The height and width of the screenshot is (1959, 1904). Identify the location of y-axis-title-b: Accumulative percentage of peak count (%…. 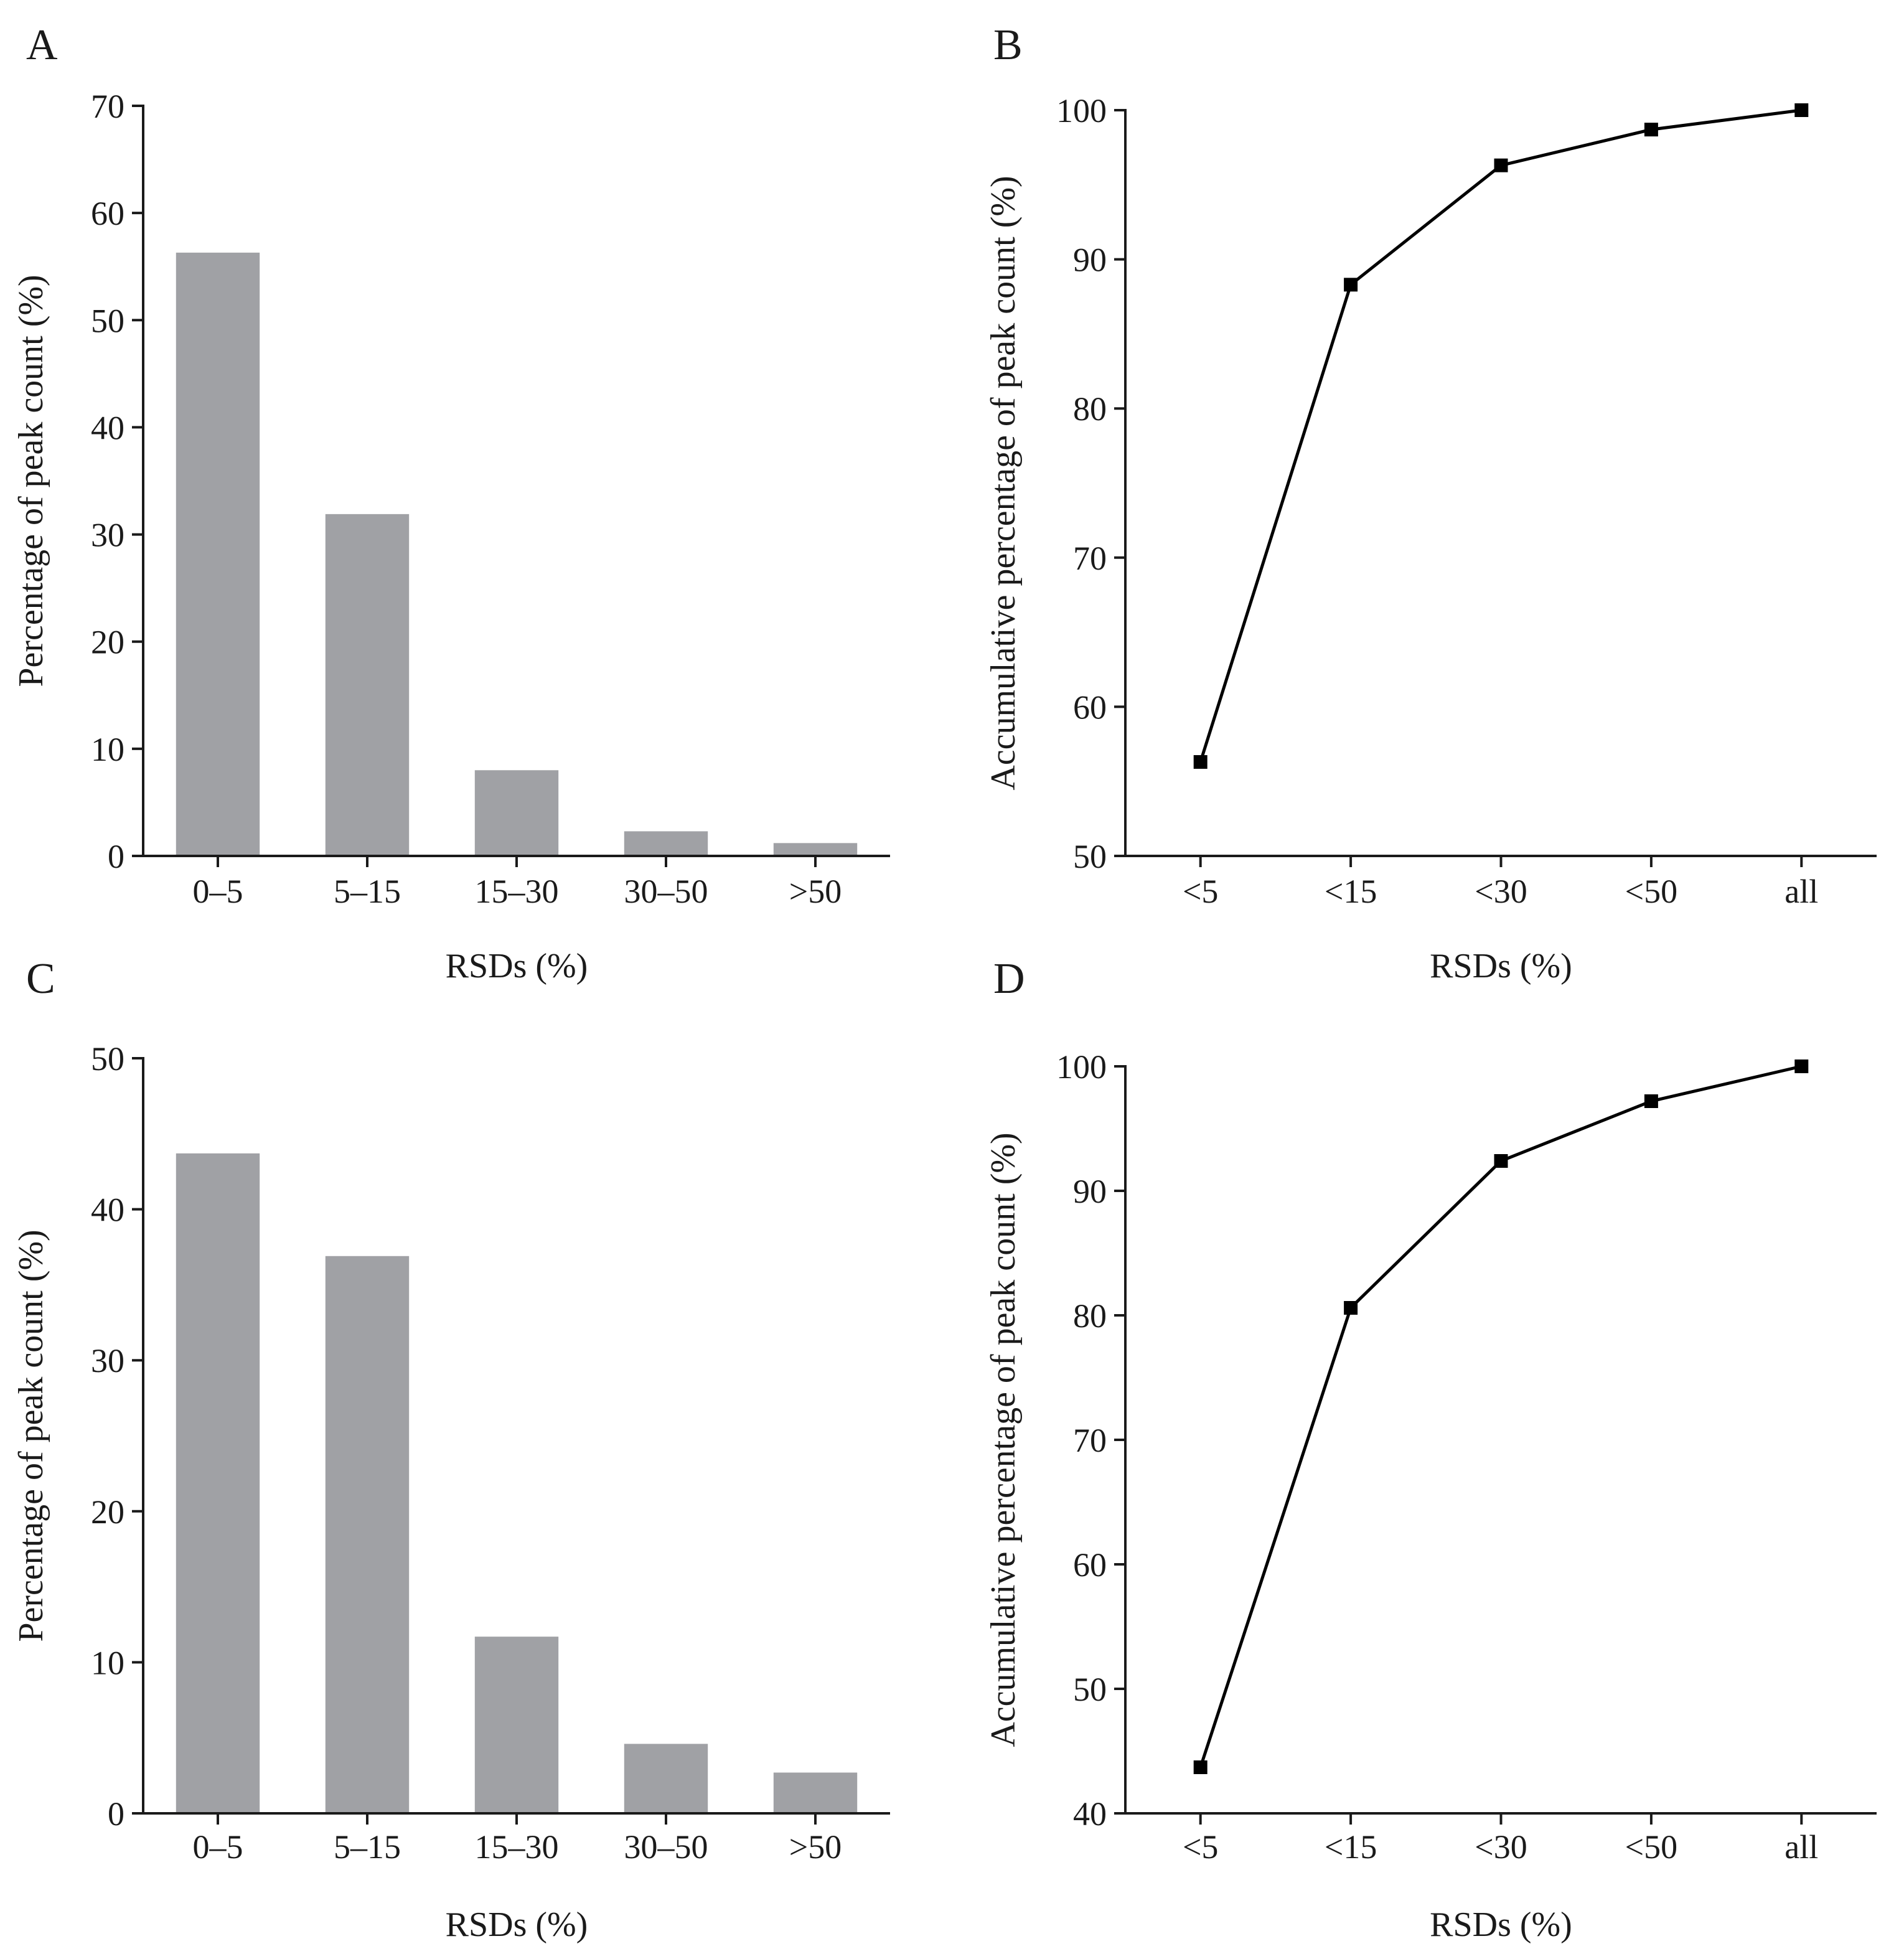
(1003, 483).